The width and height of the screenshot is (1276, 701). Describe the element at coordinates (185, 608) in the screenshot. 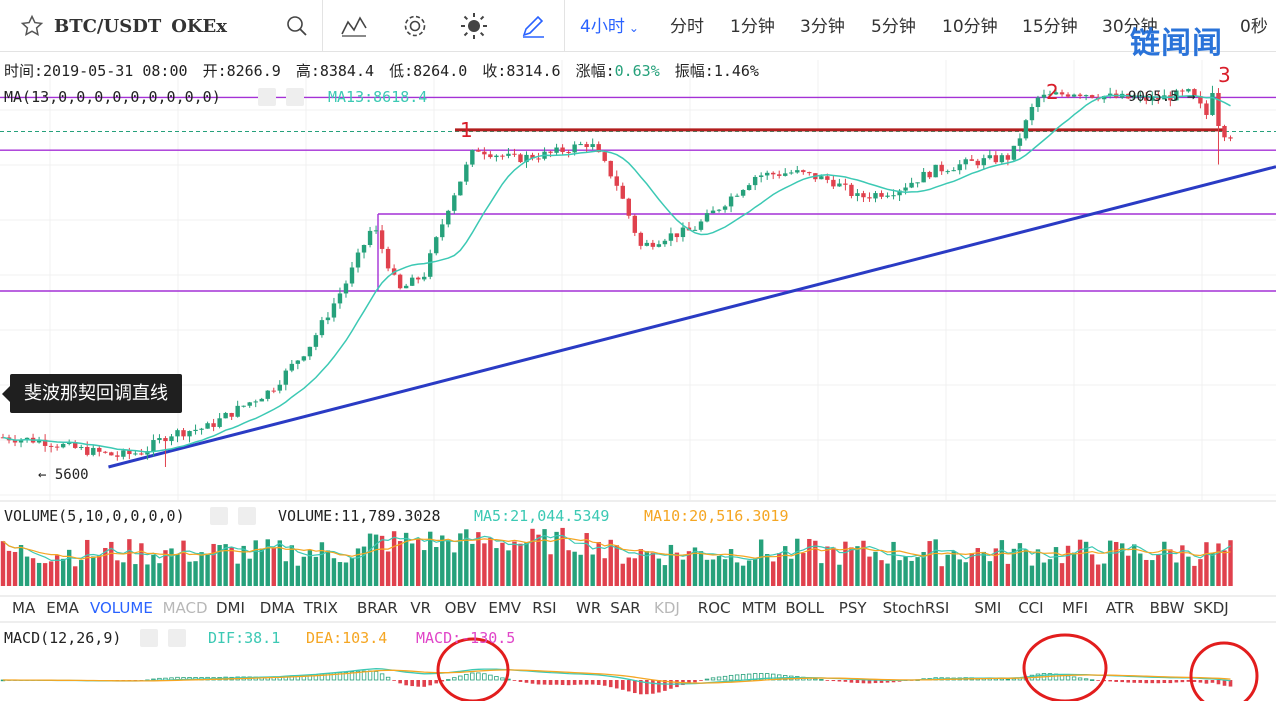

I see `indicator-macd: MACD` at that location.